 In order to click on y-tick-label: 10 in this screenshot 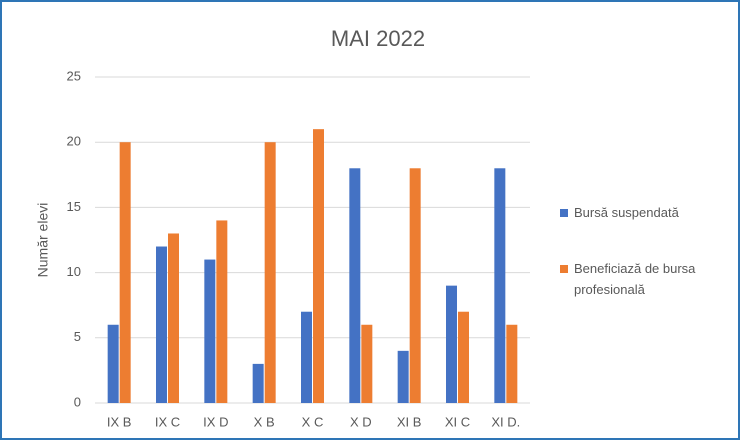, I will do `click(74, 271)`.